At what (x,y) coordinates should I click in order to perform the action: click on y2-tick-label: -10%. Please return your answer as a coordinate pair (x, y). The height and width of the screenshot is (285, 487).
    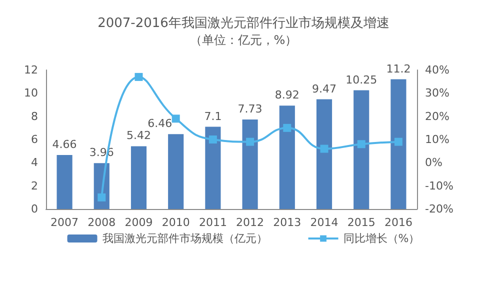
    Looking at the image, I should click on (439, 185).